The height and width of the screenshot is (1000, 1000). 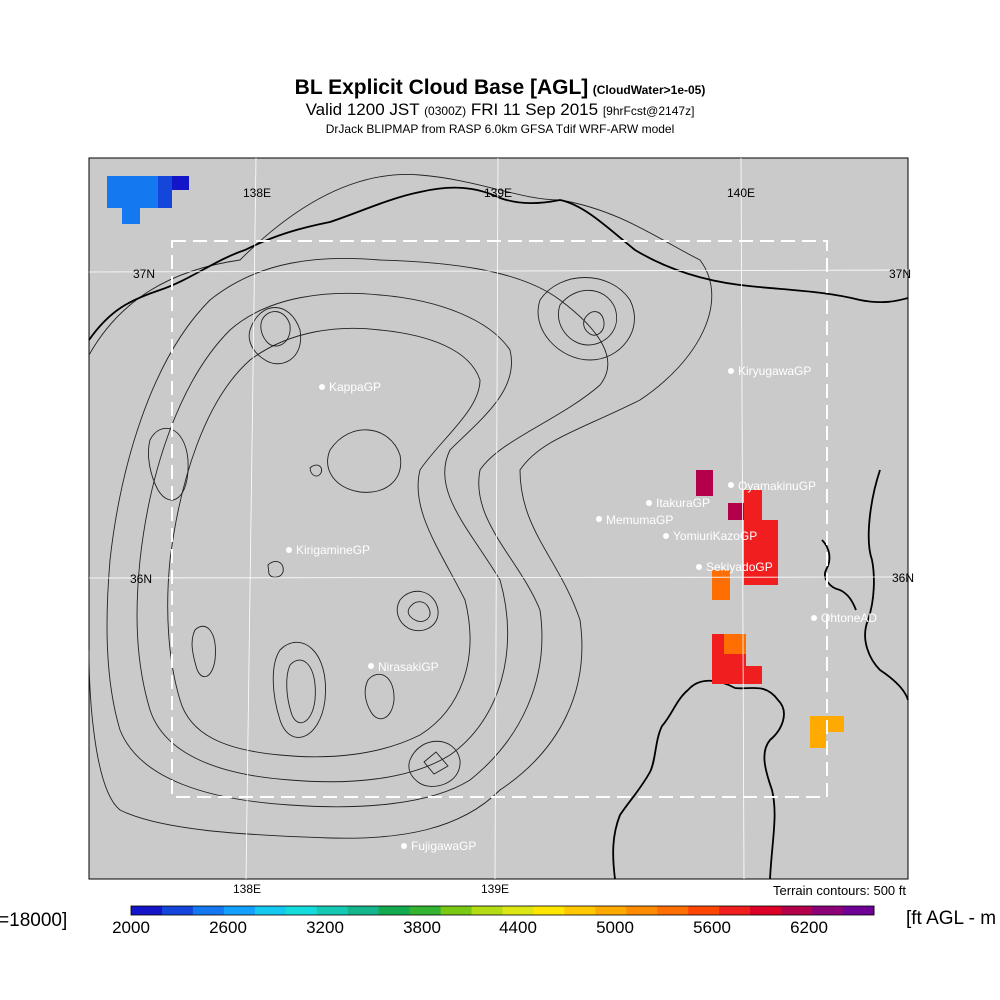 I want to click on site-label: KiryugawaGP, so click(x=774, y=371).